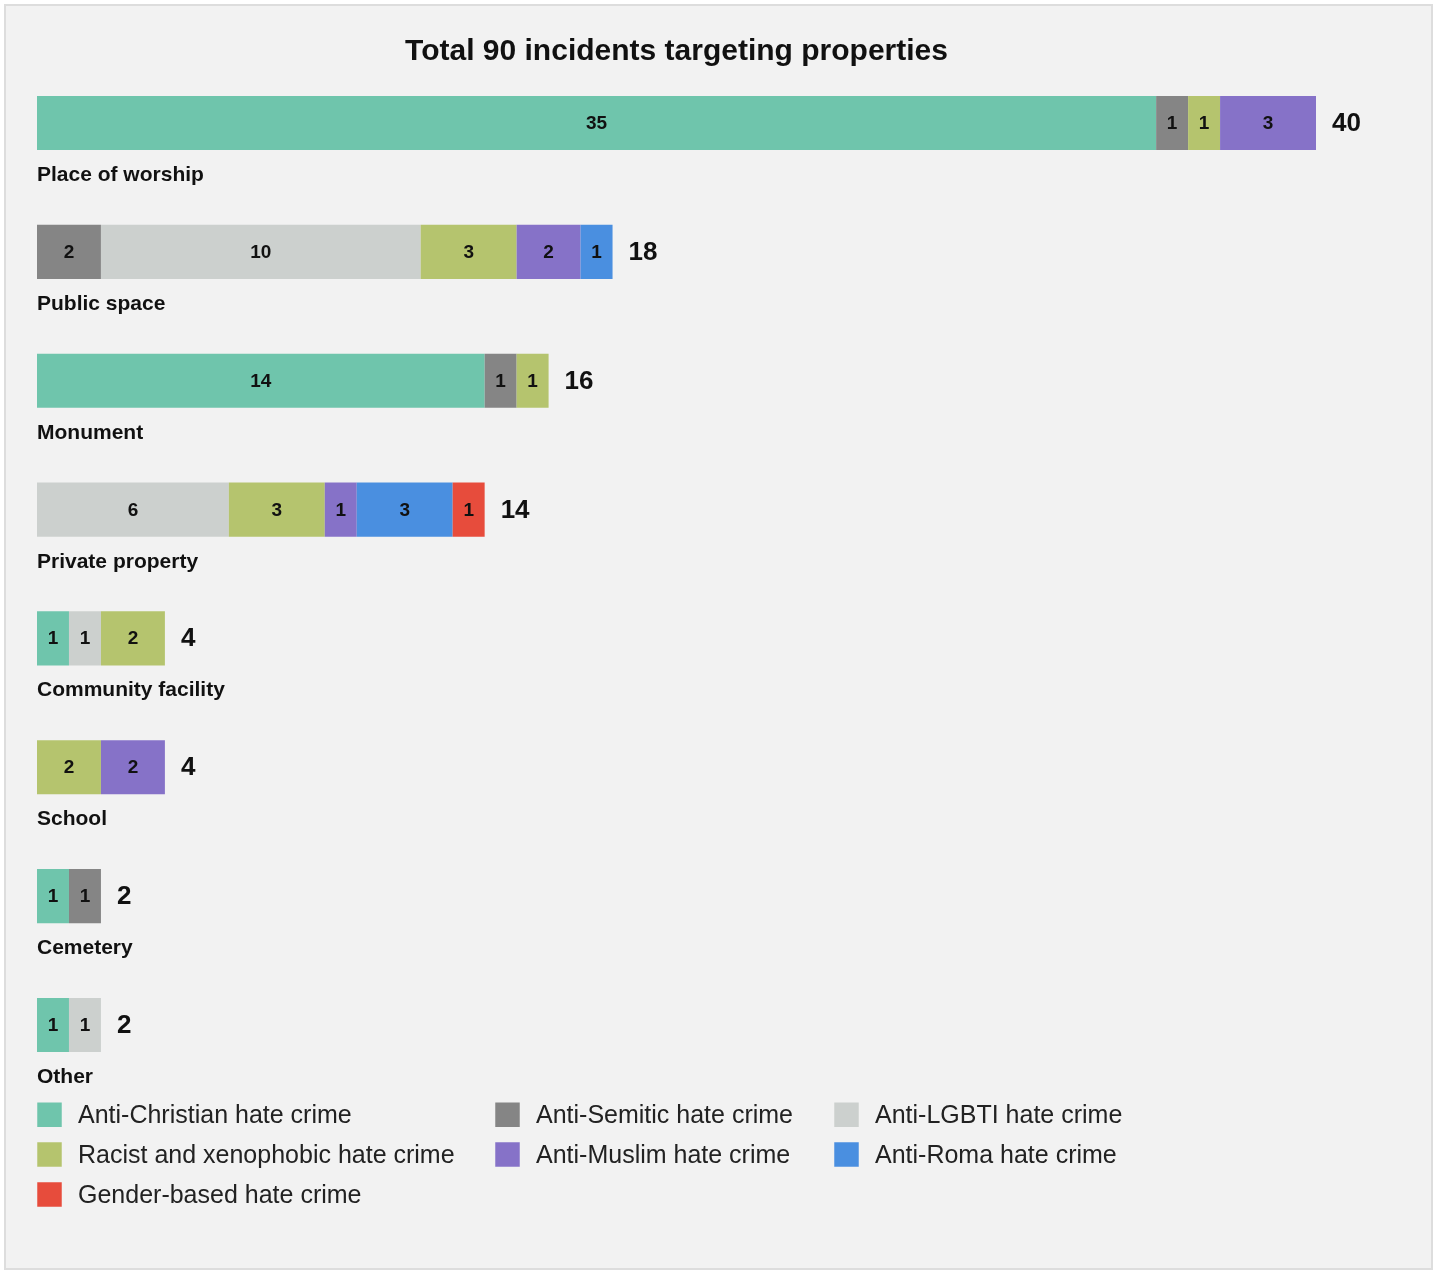 The width and height of the screenshot is (1437, 1274). I want to click on total-label: 18, so click(643, 250).